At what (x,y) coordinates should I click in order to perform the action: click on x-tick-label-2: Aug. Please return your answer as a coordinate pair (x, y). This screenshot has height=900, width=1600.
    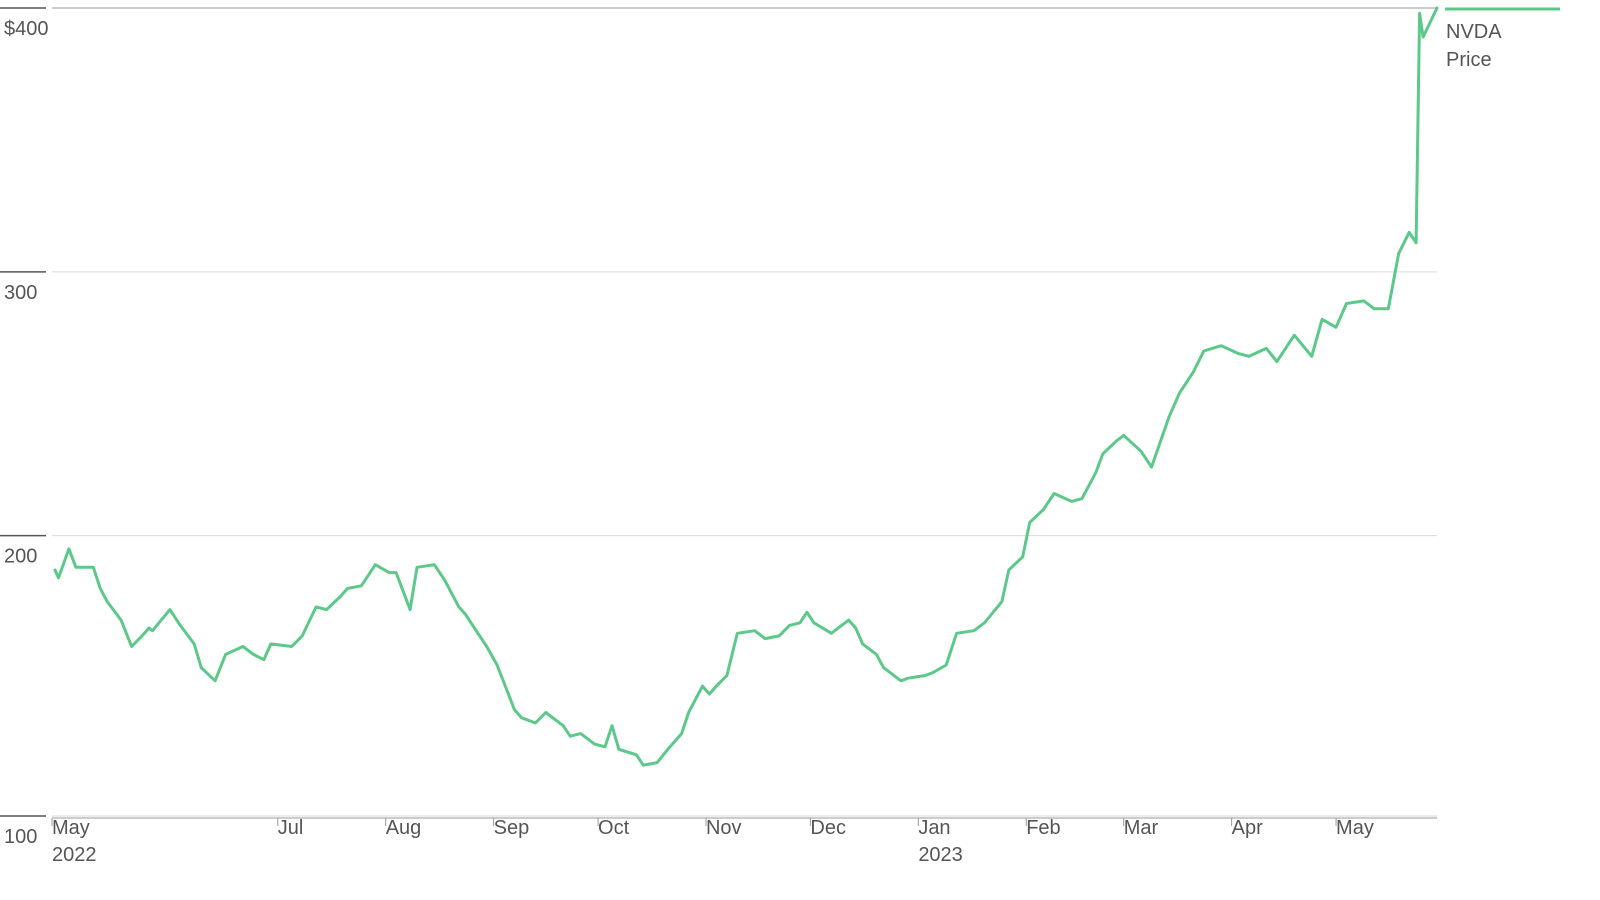
    Looking at the image, I should click on (404, 828).